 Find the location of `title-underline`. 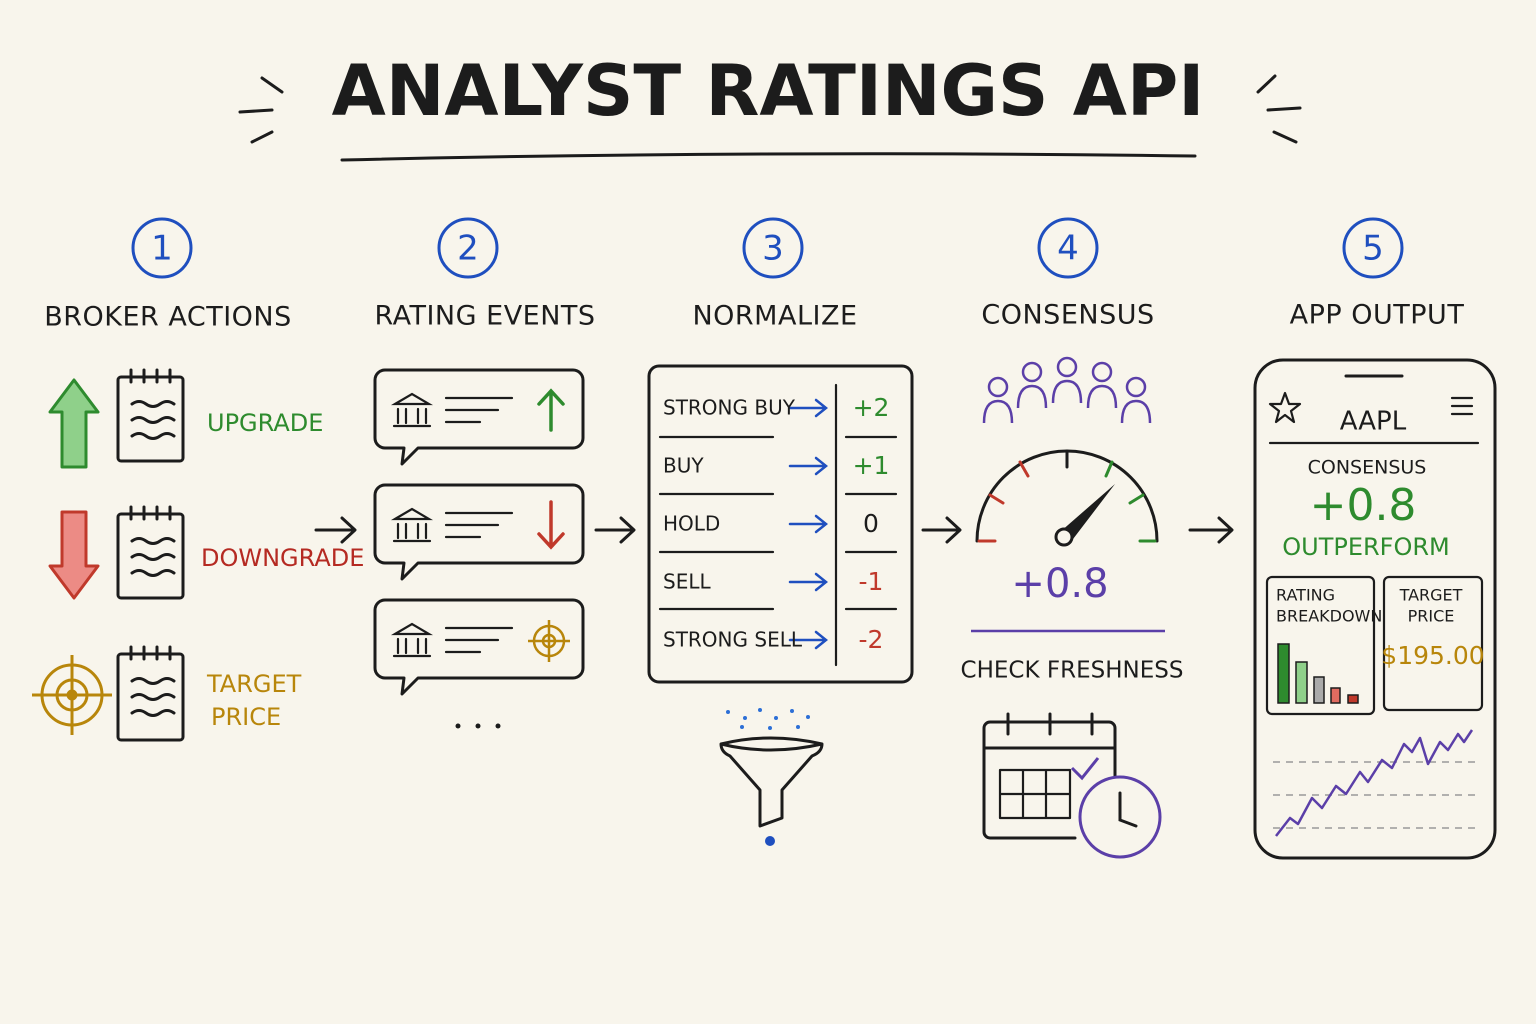

title-underline is located at coordinates (768, 157).